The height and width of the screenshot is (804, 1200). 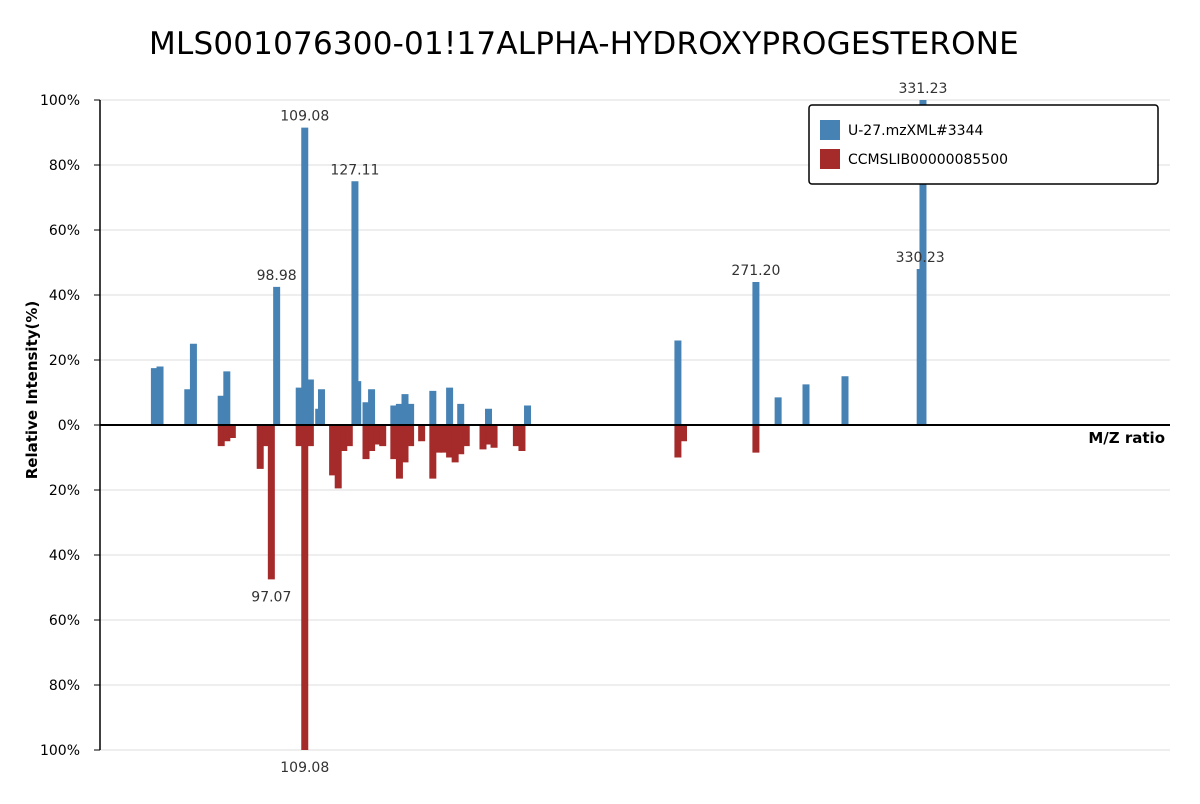 I want to click on query-peak-label: 331.23, so click(x=922, y=89).